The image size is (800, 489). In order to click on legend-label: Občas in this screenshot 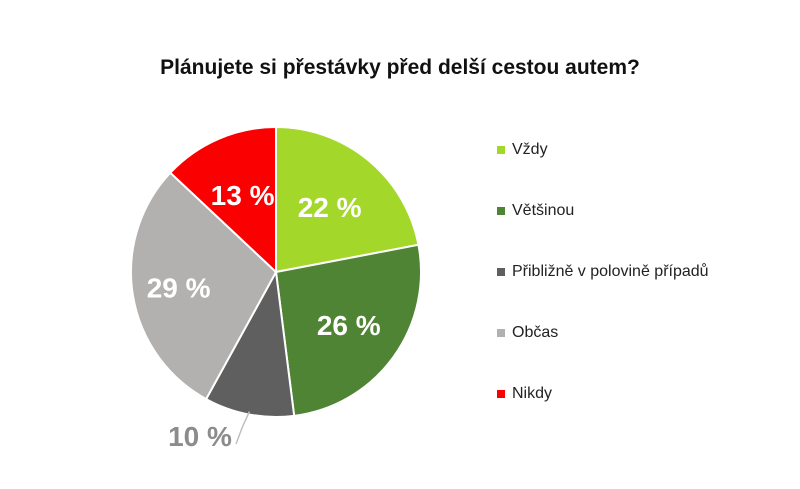, I will do `click(535, 332)`.